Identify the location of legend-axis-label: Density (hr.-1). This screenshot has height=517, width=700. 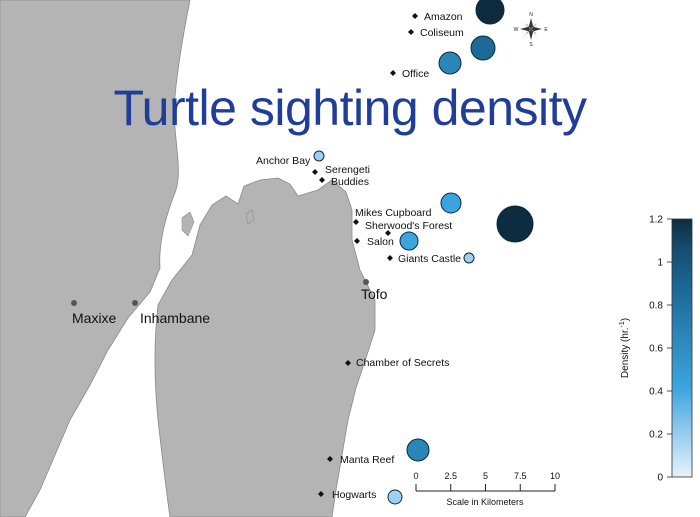
(625, 348).